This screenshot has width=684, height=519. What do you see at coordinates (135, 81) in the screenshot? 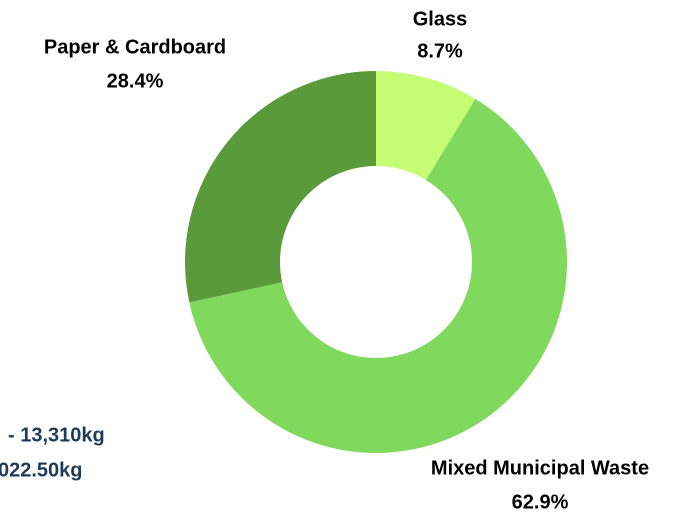
I see `slice-value-label: 28.4%` at bounding box center [135, 81].